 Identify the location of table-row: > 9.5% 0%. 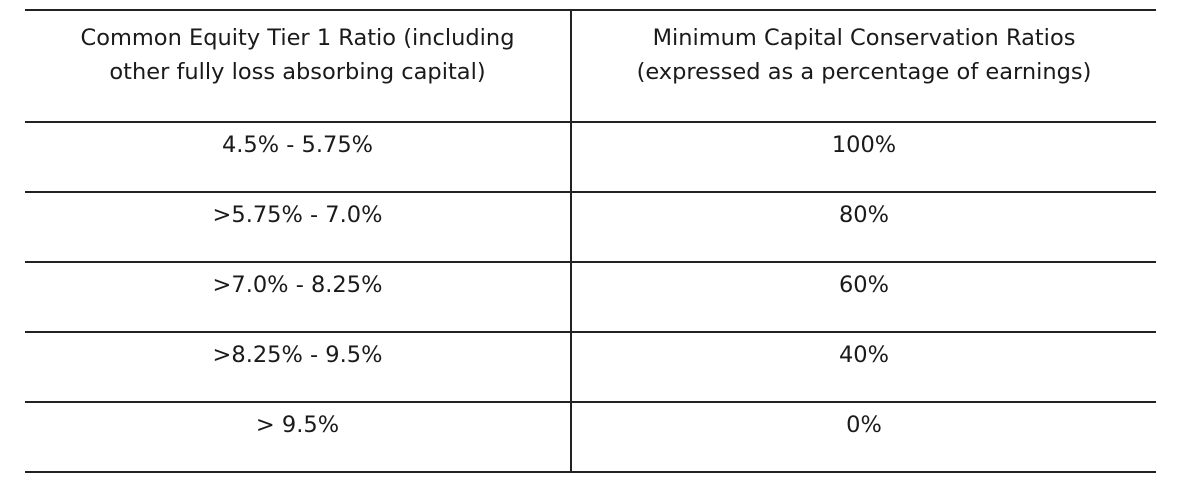
(590, 437).